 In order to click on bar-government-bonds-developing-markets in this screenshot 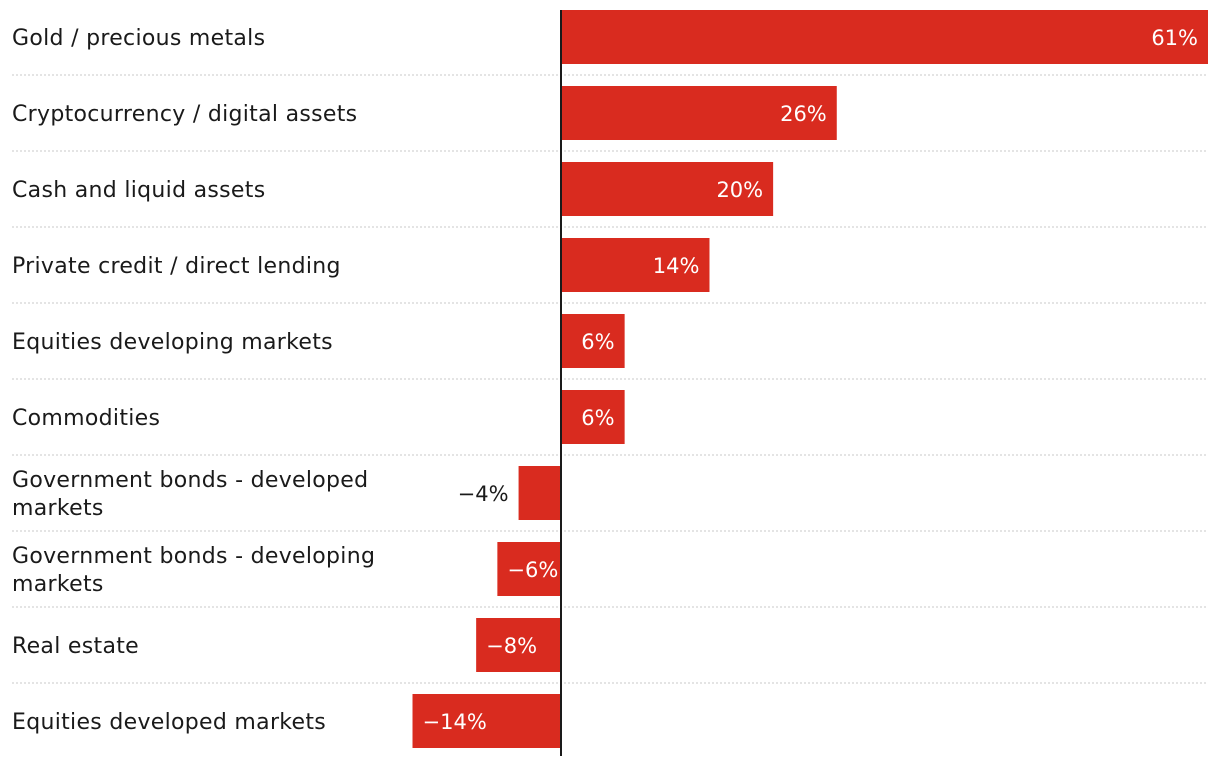, I will do `click(529, 569)`.